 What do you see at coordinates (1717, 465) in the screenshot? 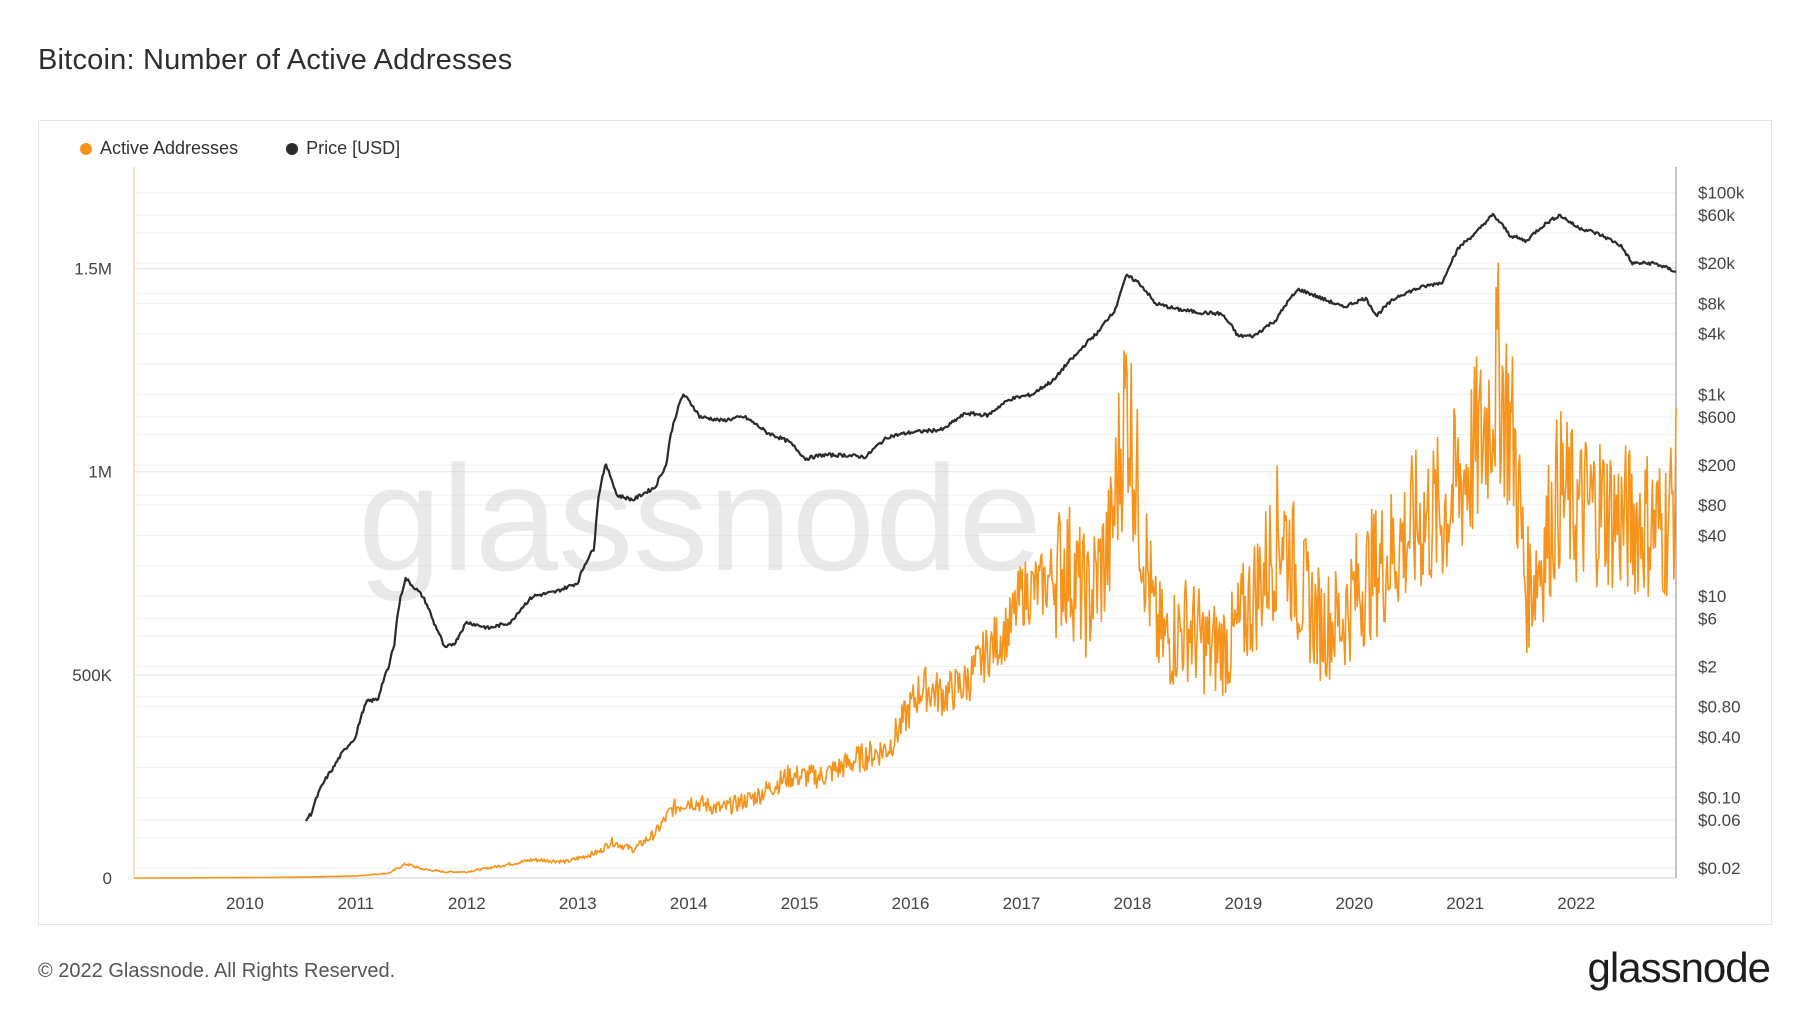
I see `right-tick-label: $200` at bounding box center [1717, 465].